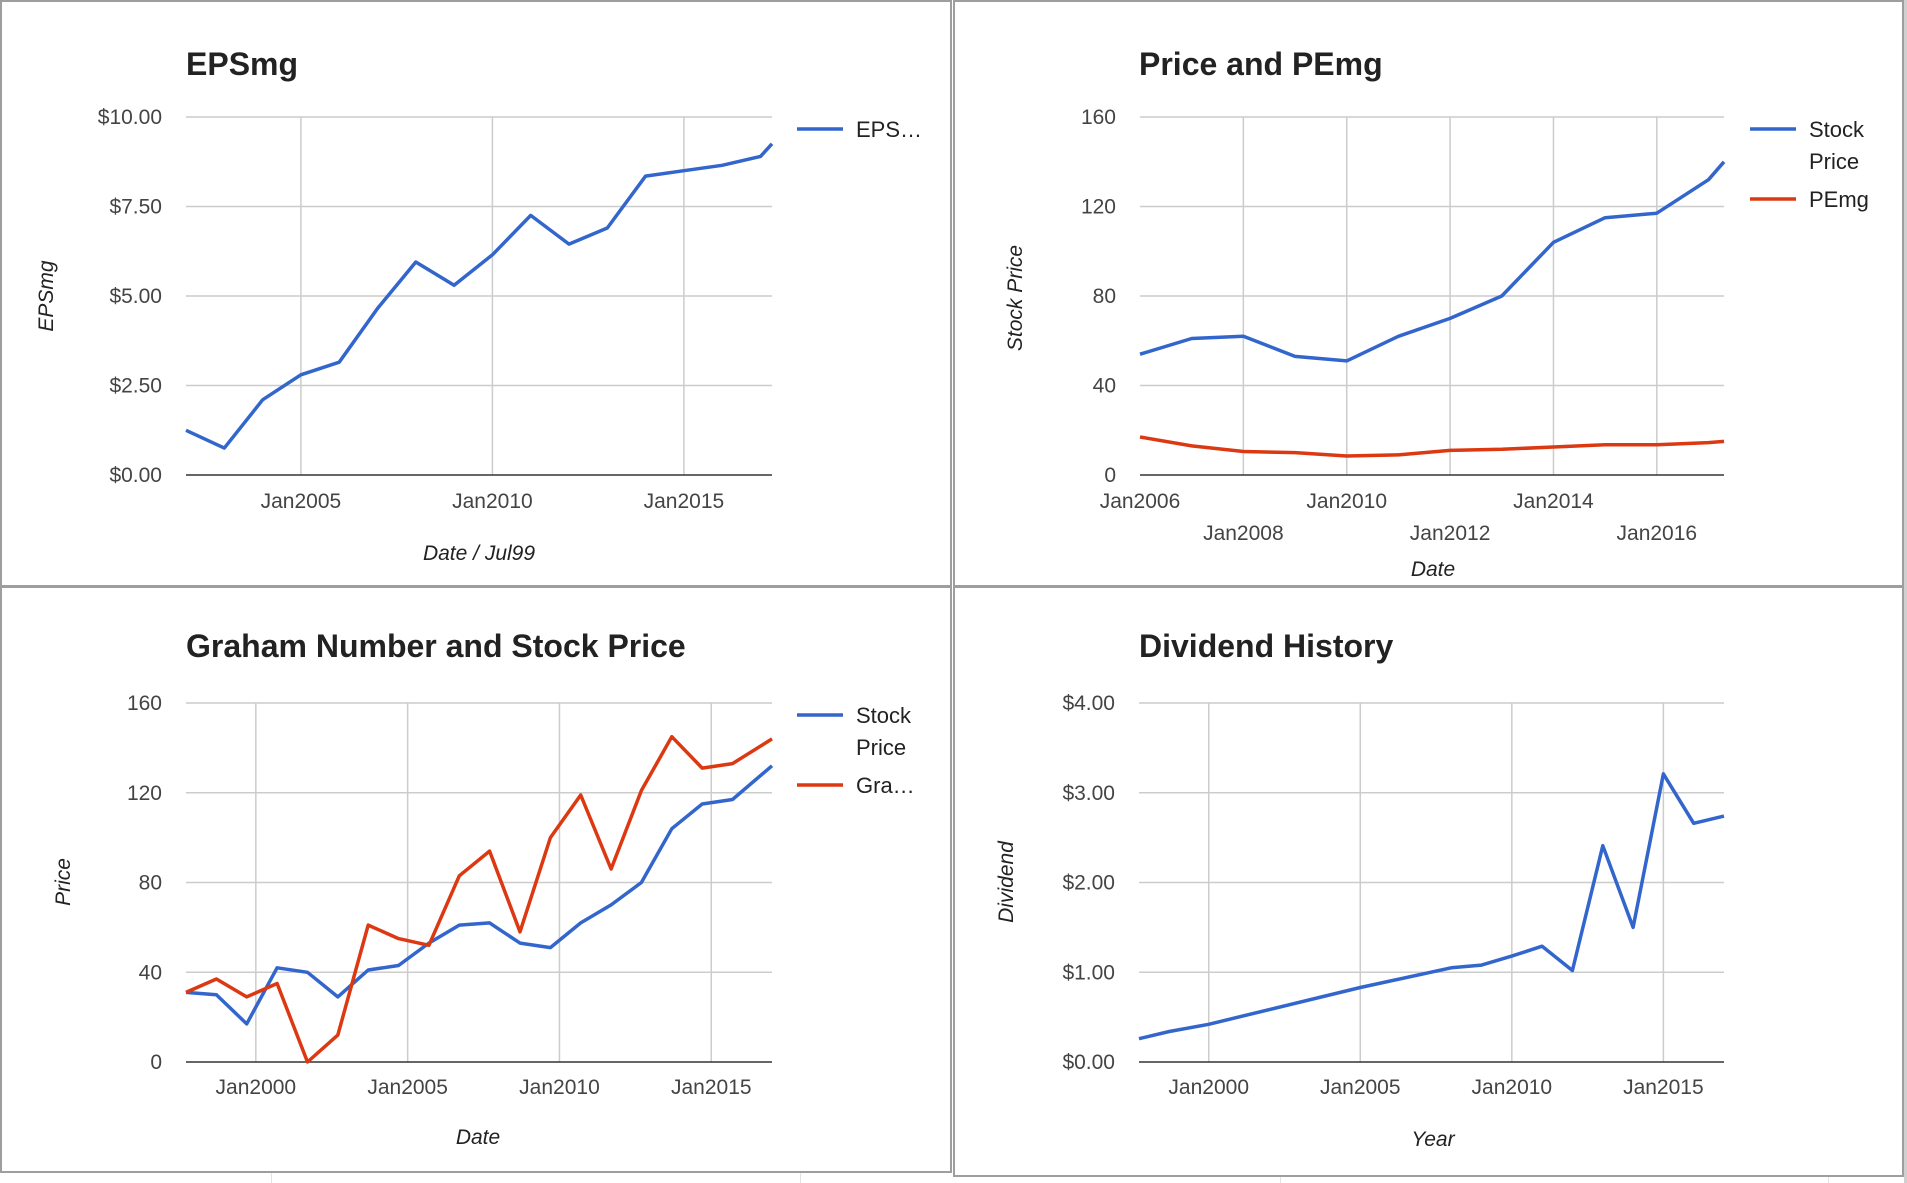 Image resolution: width=1907 pixels, height=1183 pixels. I want to click on chart-title: Dividend History, so click(1266, 646).